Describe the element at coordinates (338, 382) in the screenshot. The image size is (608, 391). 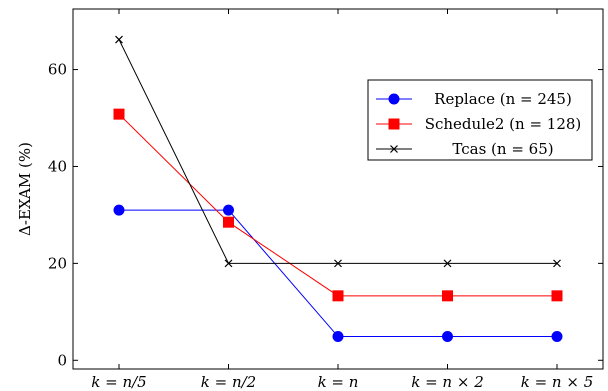
I see `x-tick-label: k = n` at that location.